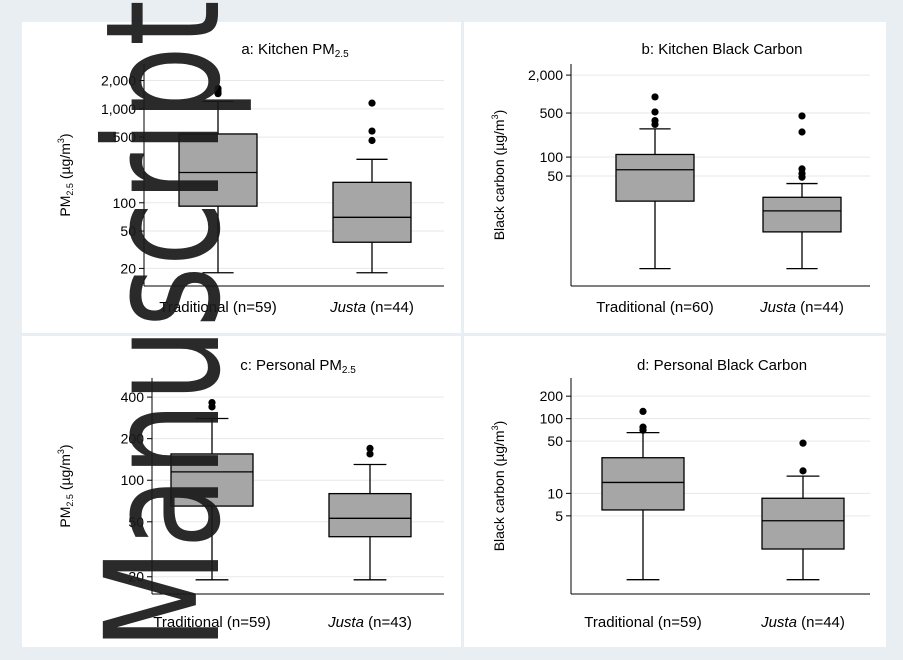 The height and width of the screenshot is (660, 903). I want to click on panel-title: b: Kitchen Black Carbon, so click(722, 49).